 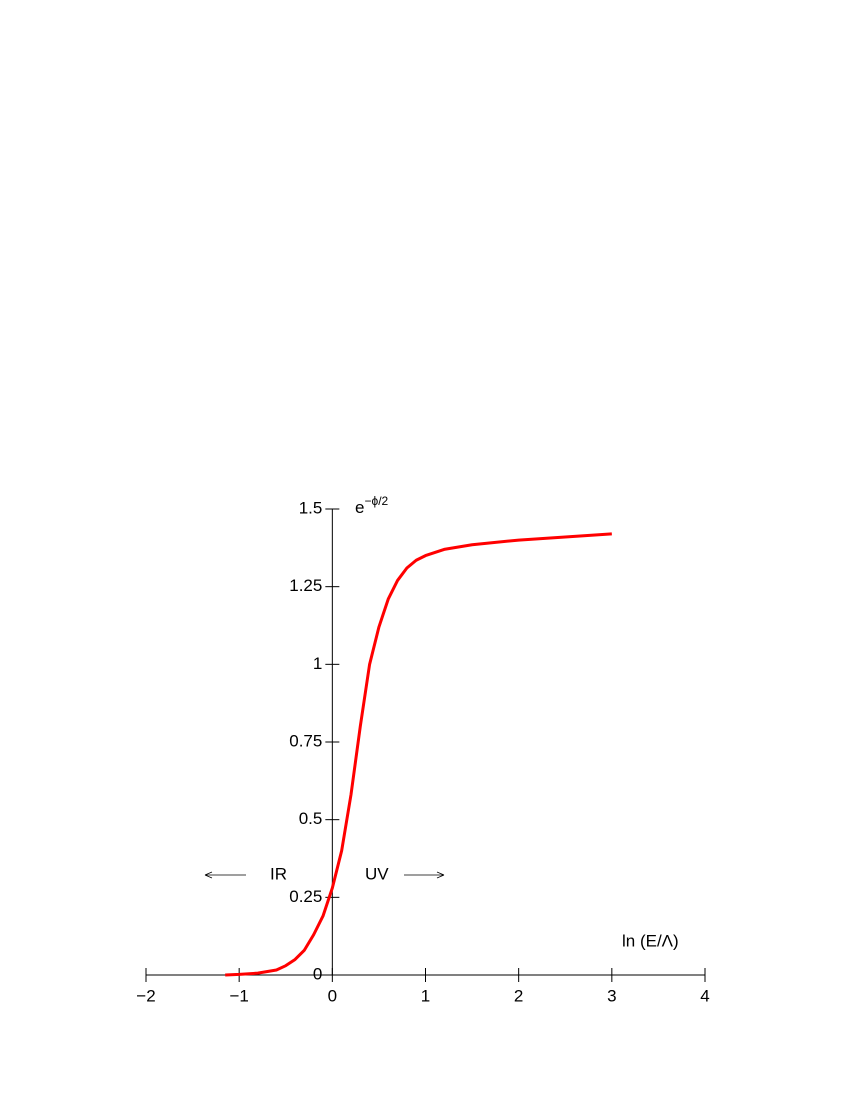 I want to click on y-tick-label: 1, so click(x=317, y=663).